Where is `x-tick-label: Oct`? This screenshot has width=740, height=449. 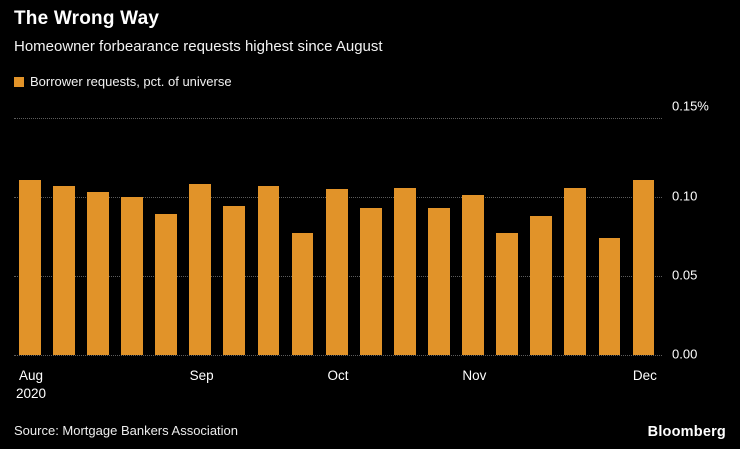 x-tick-label: Oct is located at coordinates (338, 375).